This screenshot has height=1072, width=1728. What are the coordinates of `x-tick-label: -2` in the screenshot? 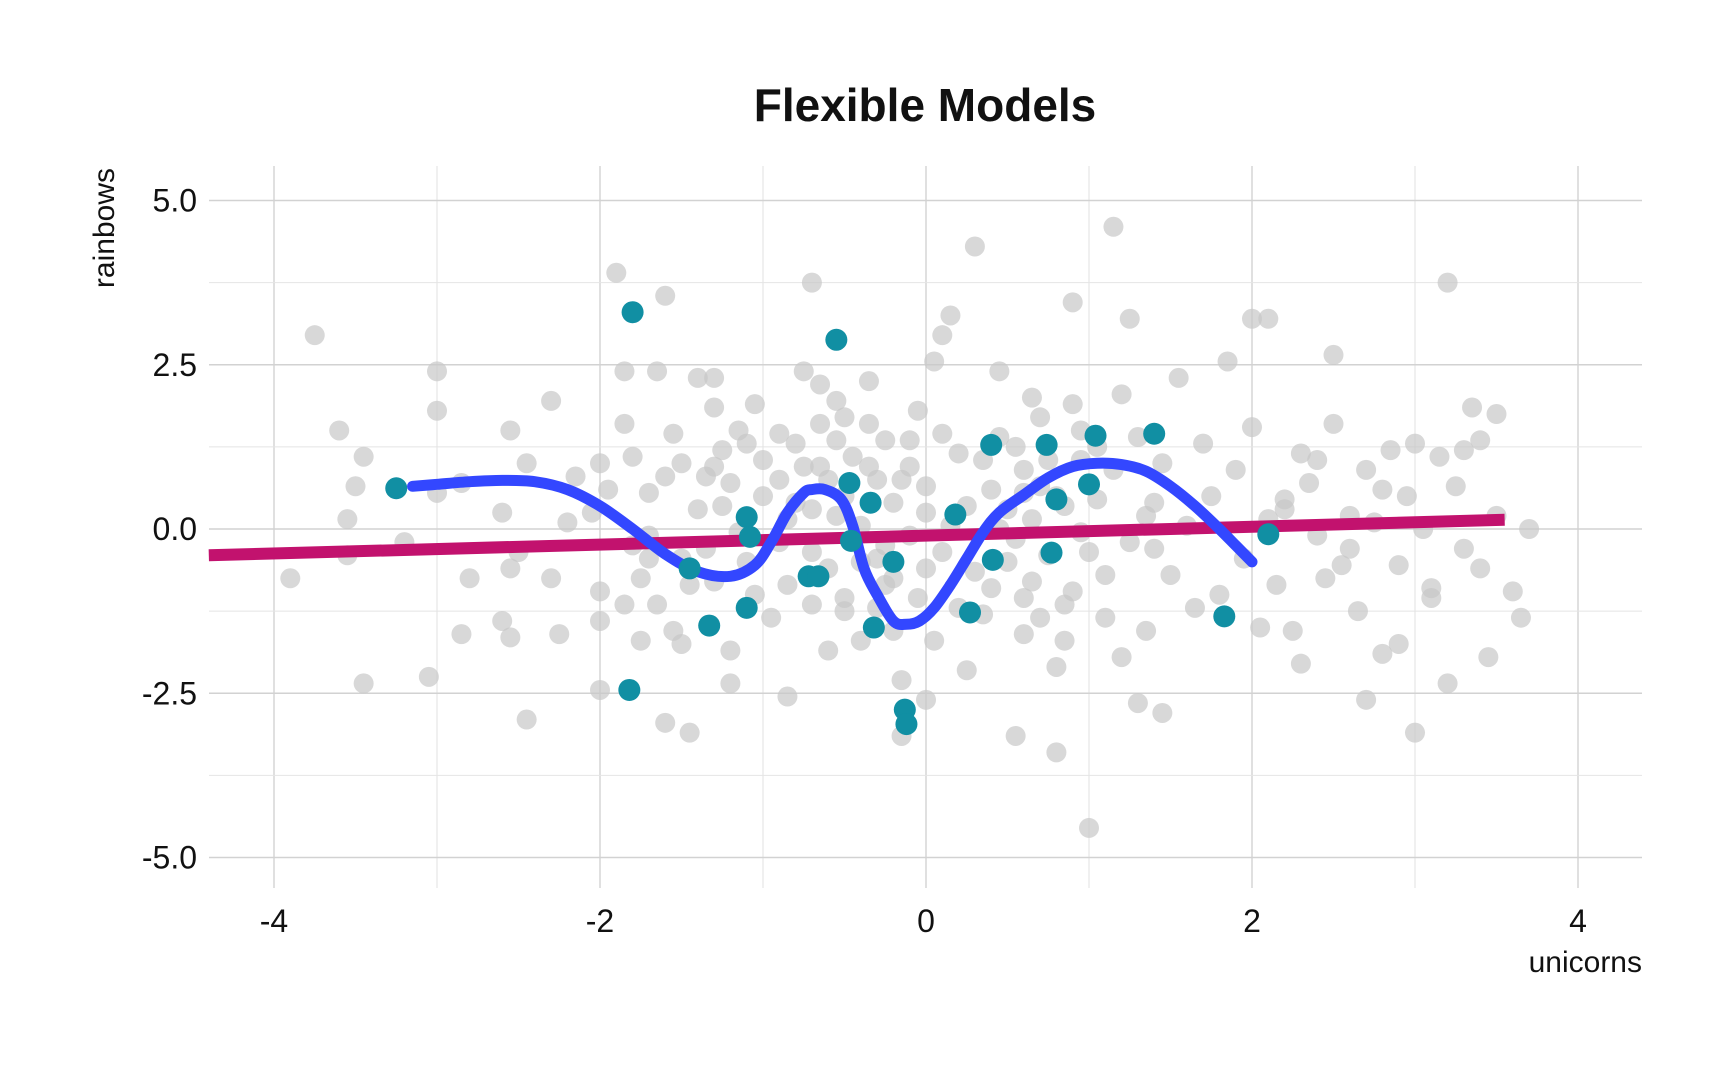 It's located at (600, 921).